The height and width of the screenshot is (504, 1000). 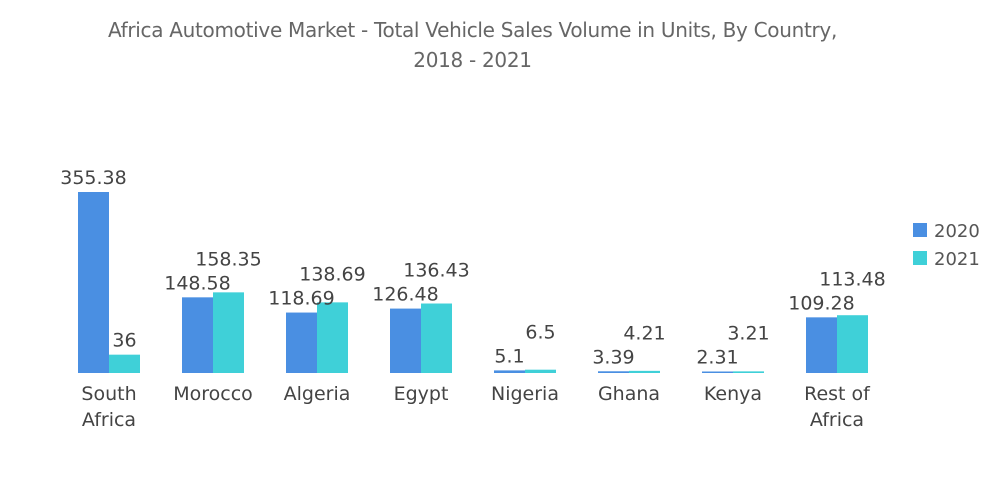 What do you see at coordinates (920, 230) in the screenshot?
I see `legend-swatch-2020` at bounding box center [920, 230].